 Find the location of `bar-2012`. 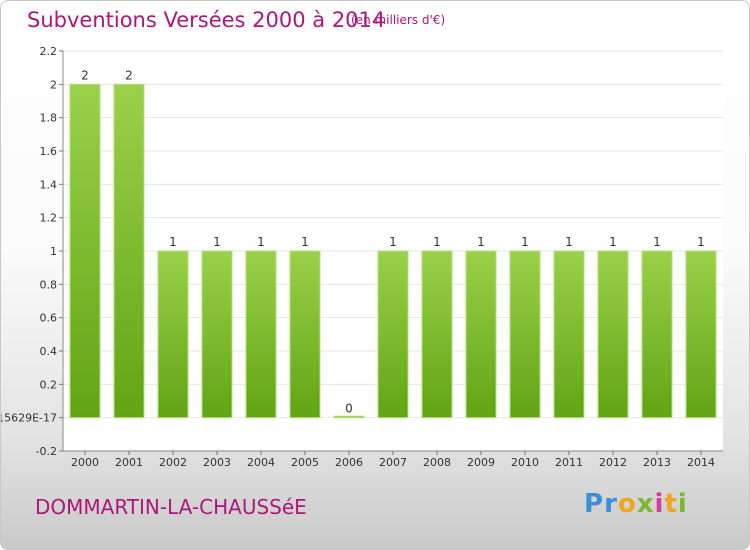

bar-2012 is located at coordinates (613, 334).